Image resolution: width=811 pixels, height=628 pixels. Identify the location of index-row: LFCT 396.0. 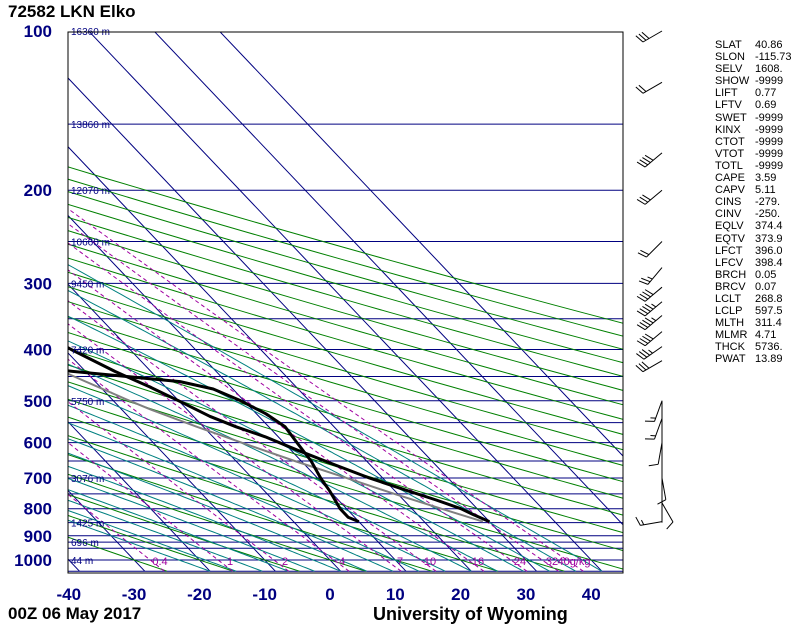
(753, 251).